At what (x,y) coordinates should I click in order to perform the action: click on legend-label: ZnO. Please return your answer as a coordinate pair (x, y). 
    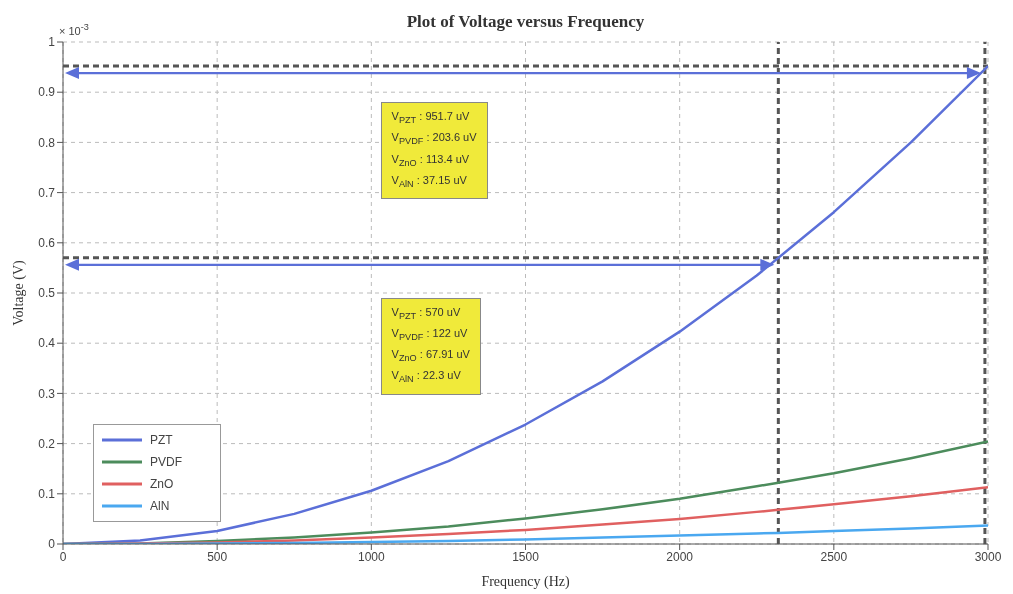
    Looking at the image, I should click on (162, 484).